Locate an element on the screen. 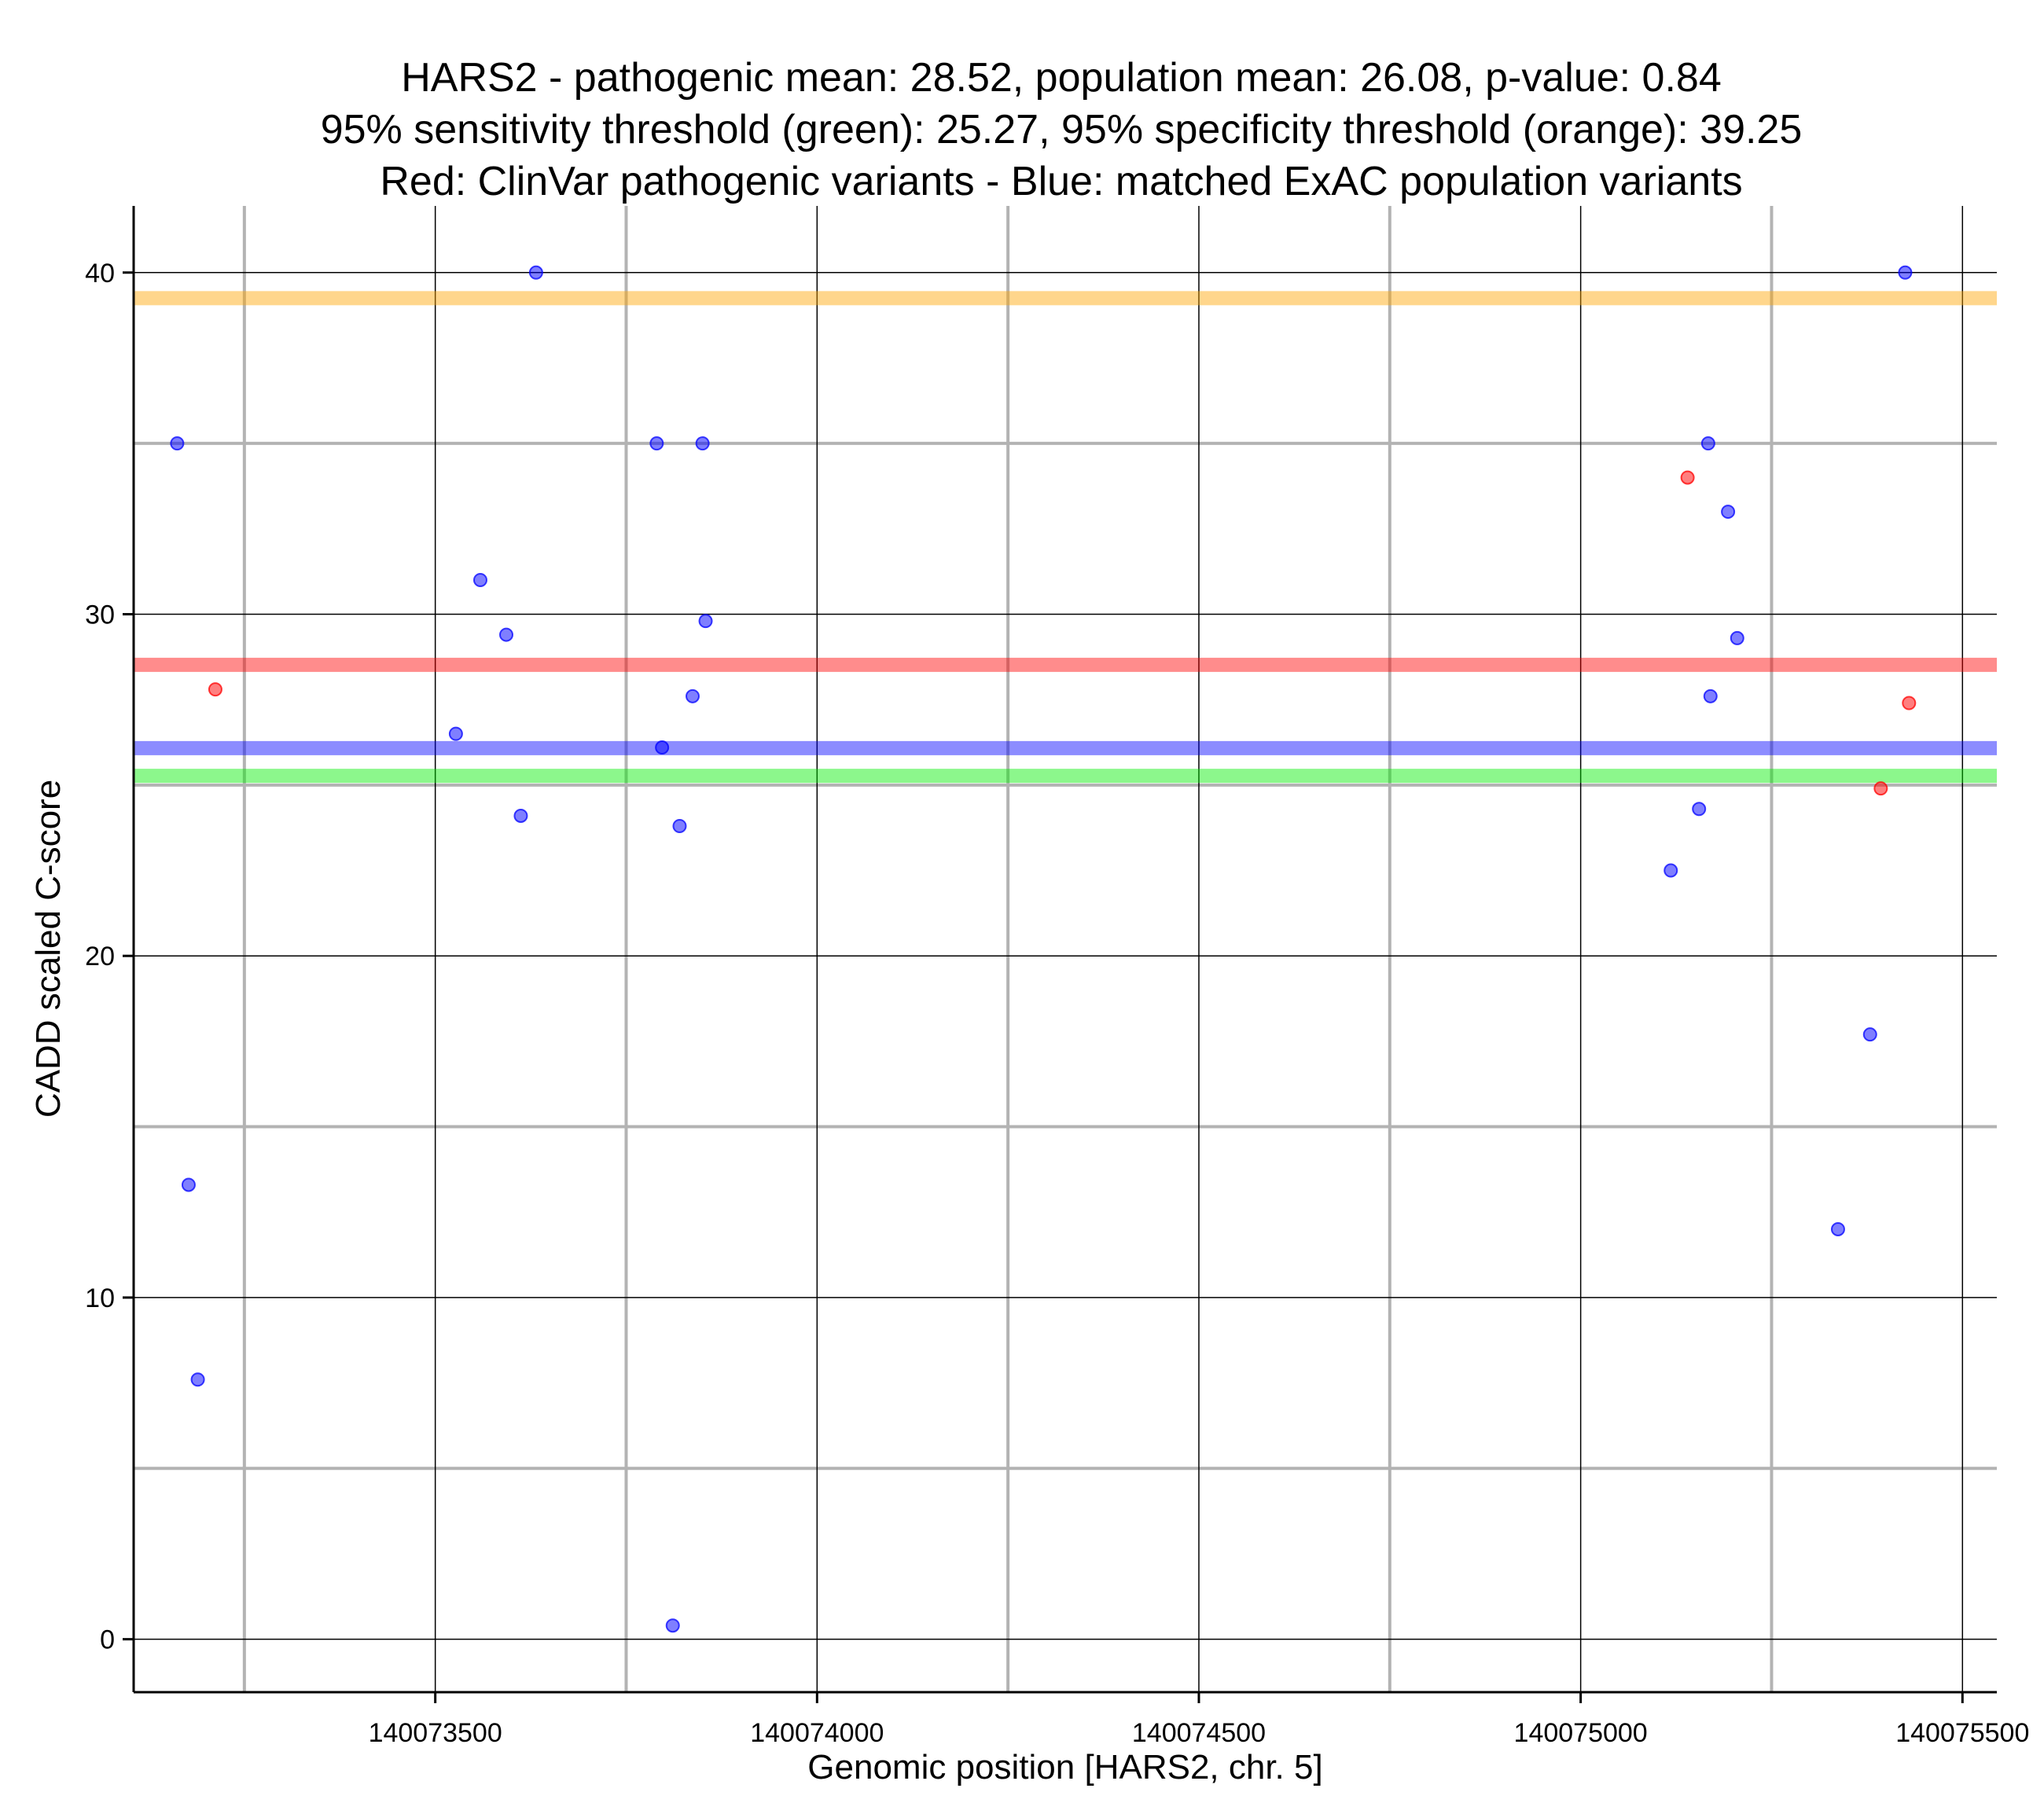  y-tick-label: 0 is located at coordinates (108, 1640).